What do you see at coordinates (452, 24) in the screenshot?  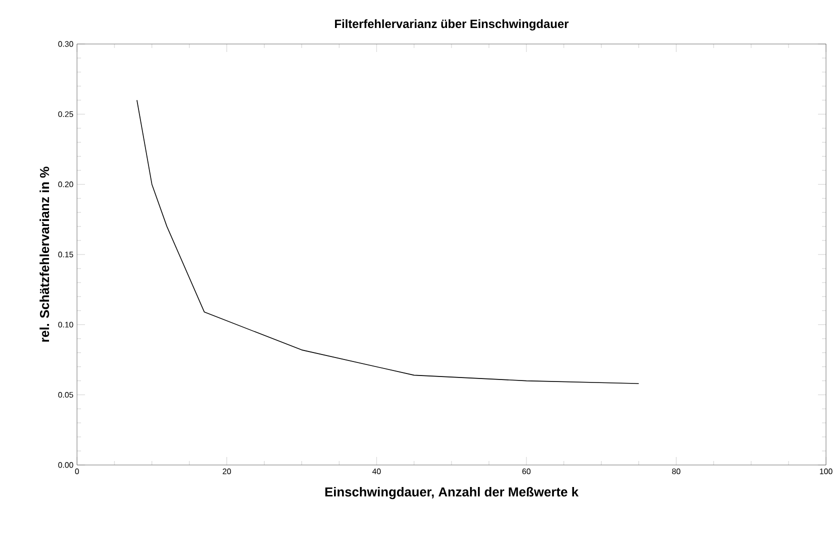 I see `chart-title: Filterfehlervarianz über Einschwingdauer` at bounding box center [452, 24].